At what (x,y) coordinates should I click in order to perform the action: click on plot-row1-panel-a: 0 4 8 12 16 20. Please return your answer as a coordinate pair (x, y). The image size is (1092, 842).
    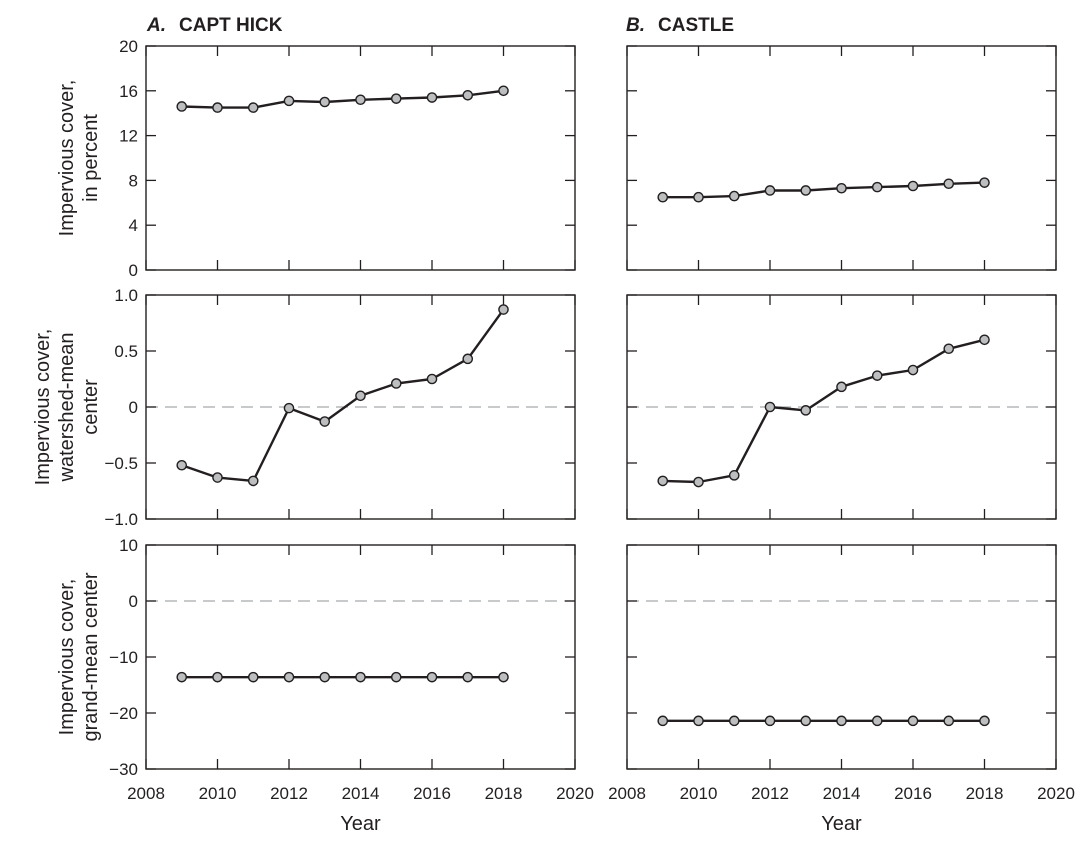
    Looking at the image, I should click on (347, 158).